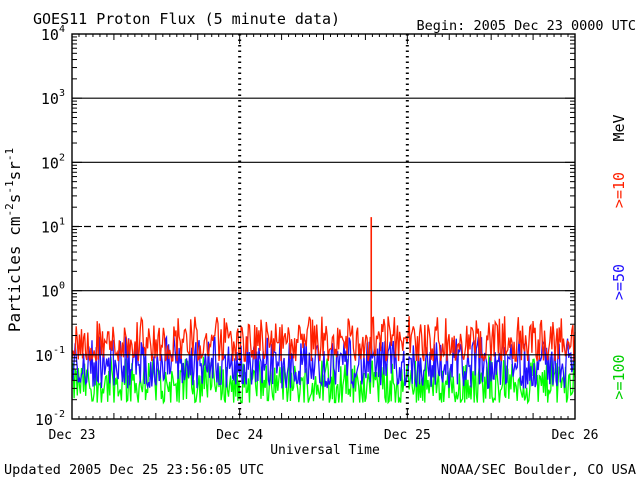 Image resolution: width=640 pixels, height=480 pixels. What do you see at coordinates (50, 419) in the screenshot?
I see `y-tick-label: 10⁻²` at bounding box center [50, 419].